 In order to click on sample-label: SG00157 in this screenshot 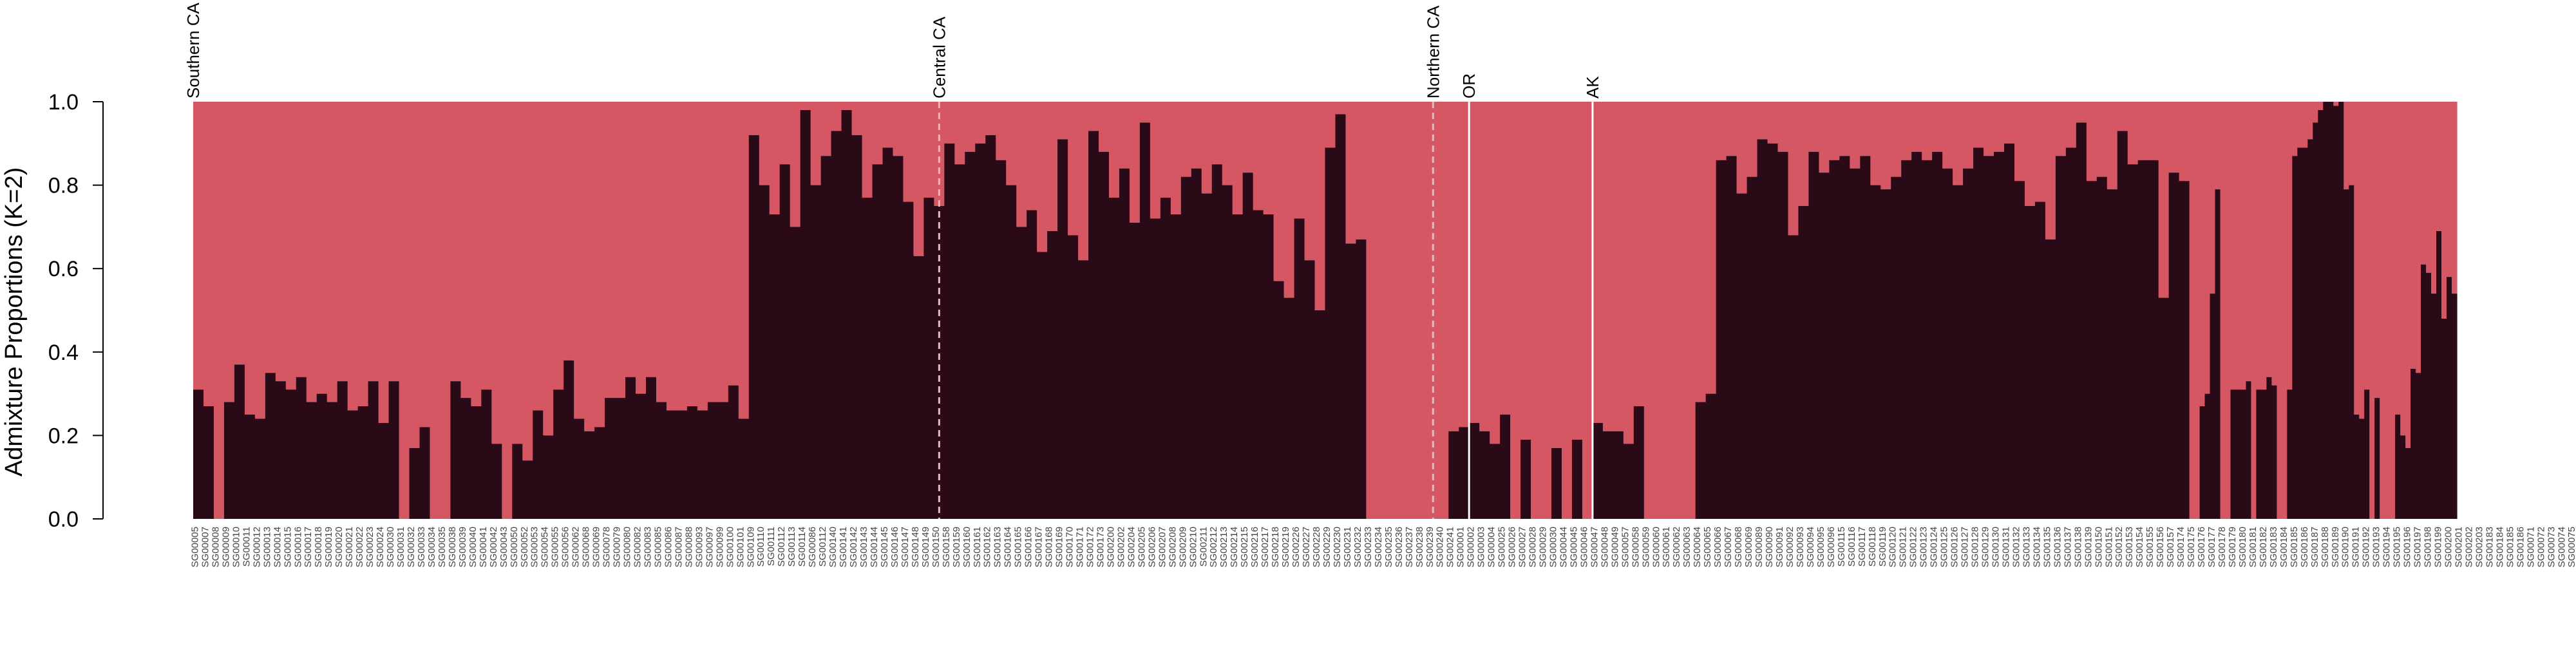, I will do `click(2170, 547)`.